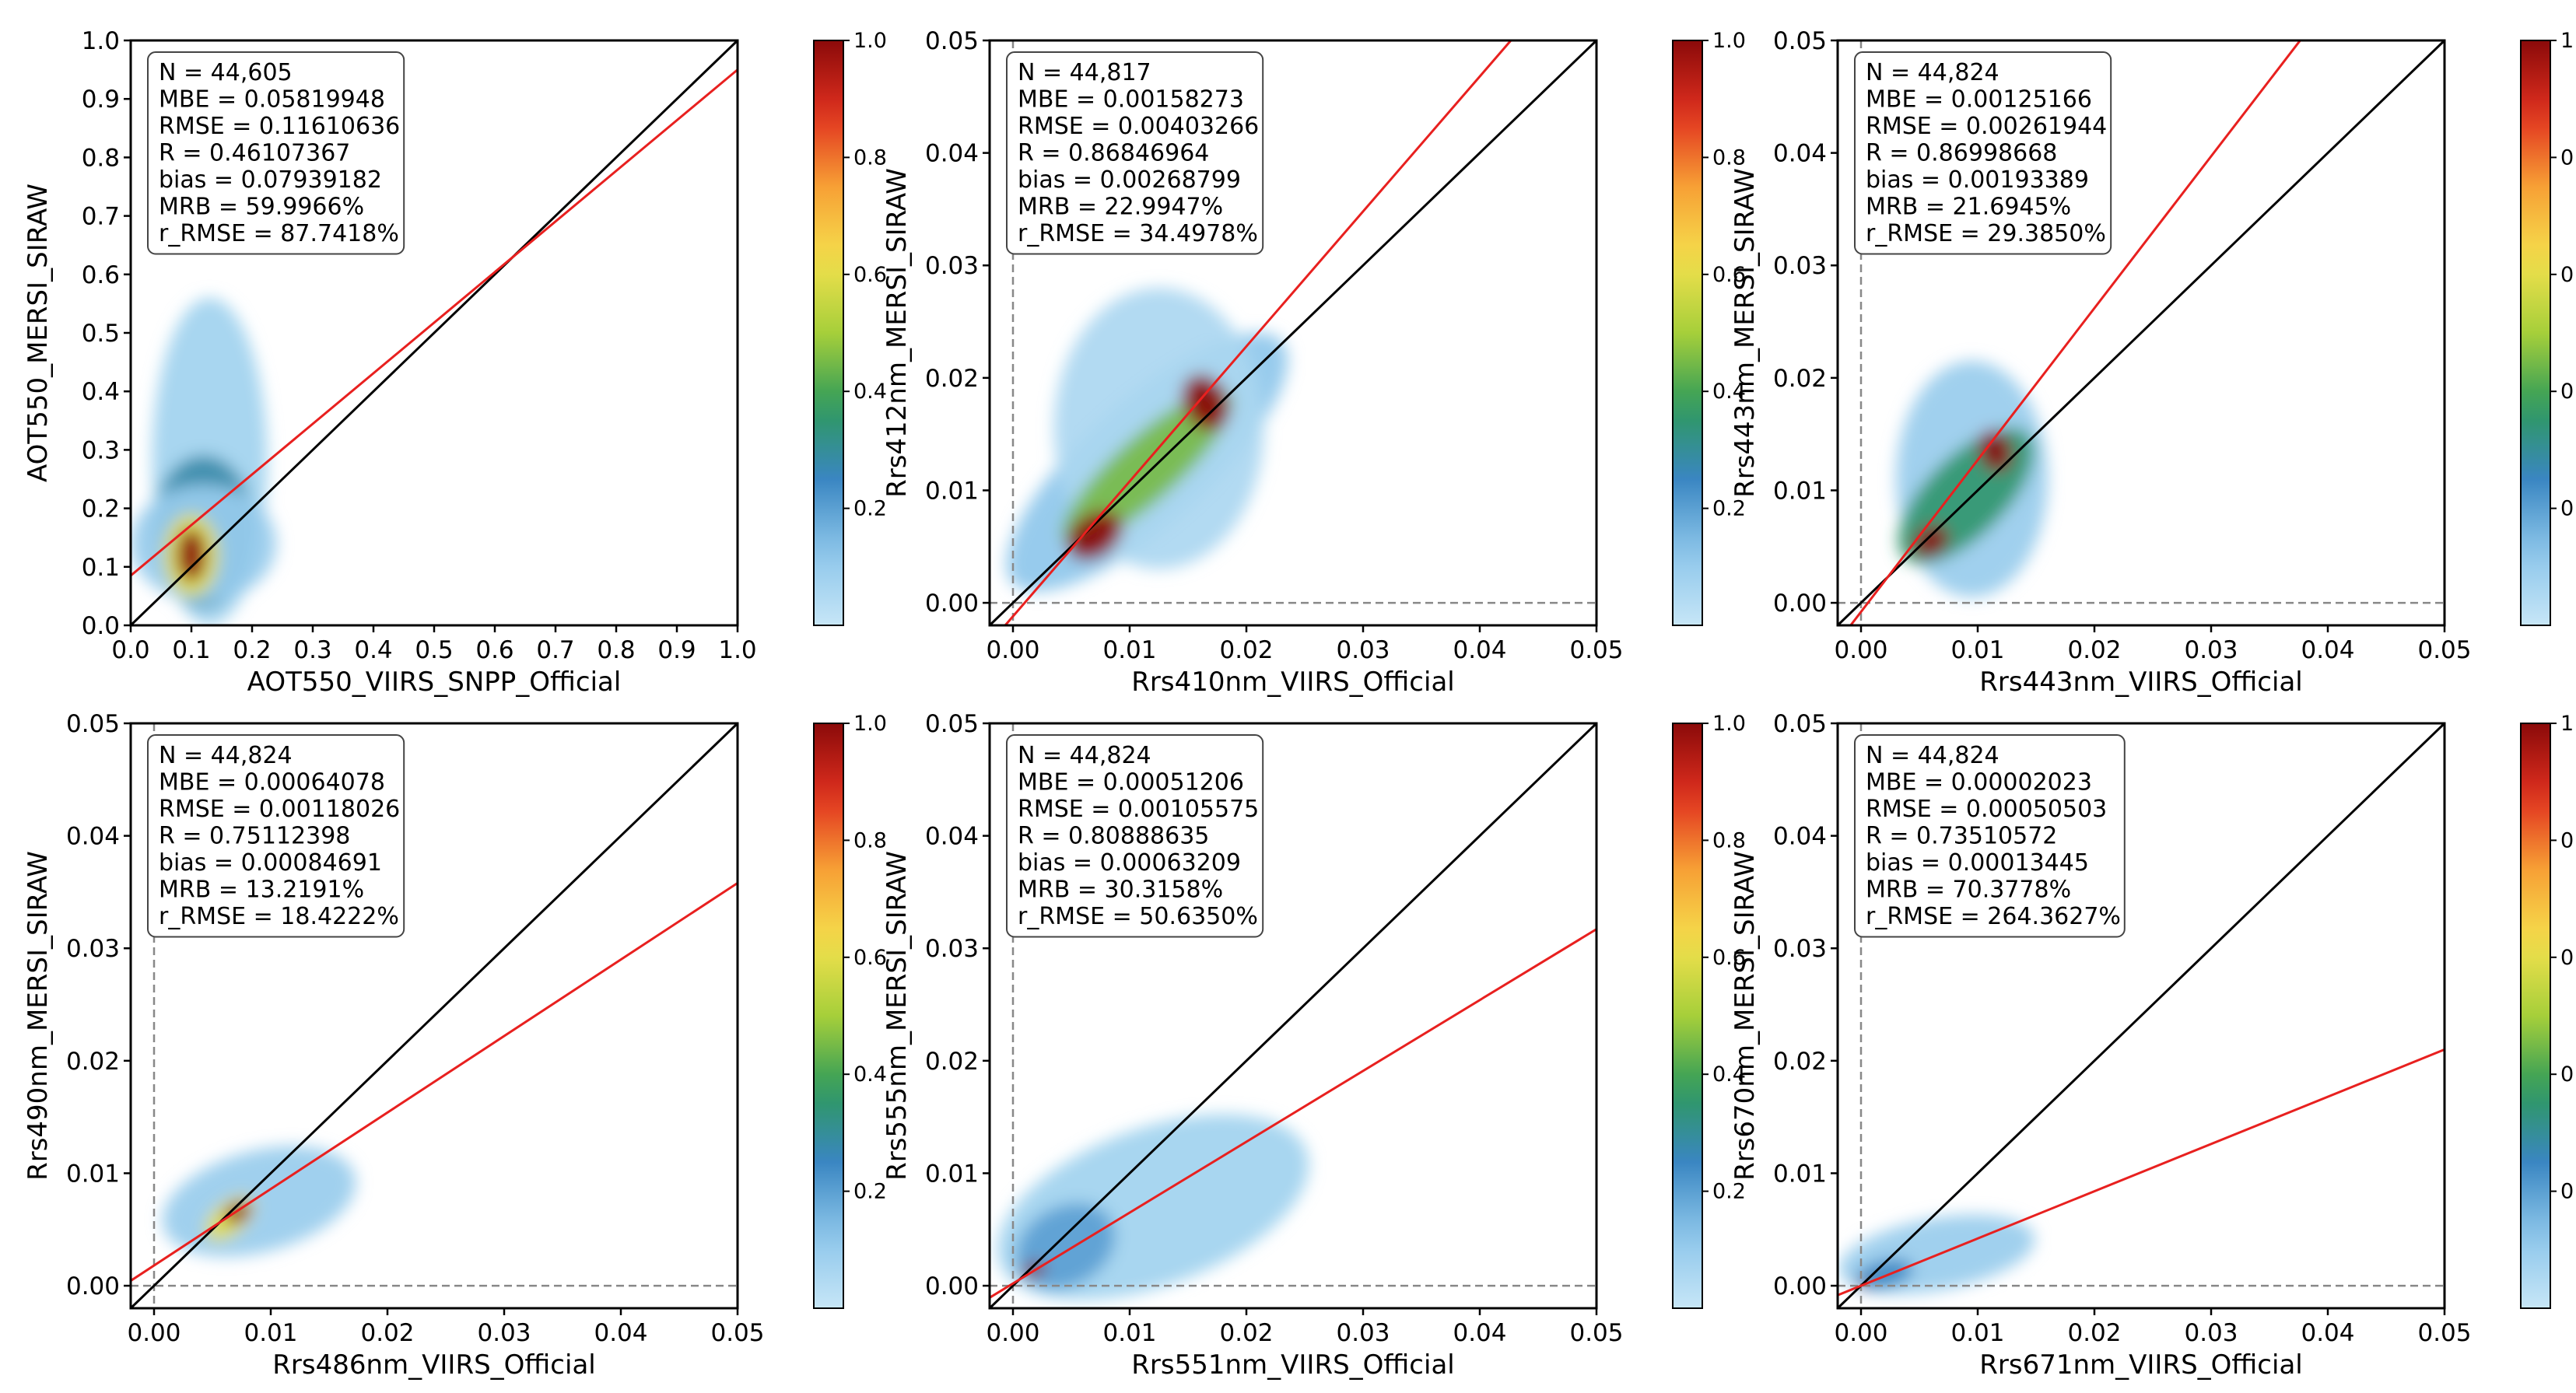  Describe the element at coordinates (93, 949) in the screenshot. I see `y-tick-label: 0.03` at that location.